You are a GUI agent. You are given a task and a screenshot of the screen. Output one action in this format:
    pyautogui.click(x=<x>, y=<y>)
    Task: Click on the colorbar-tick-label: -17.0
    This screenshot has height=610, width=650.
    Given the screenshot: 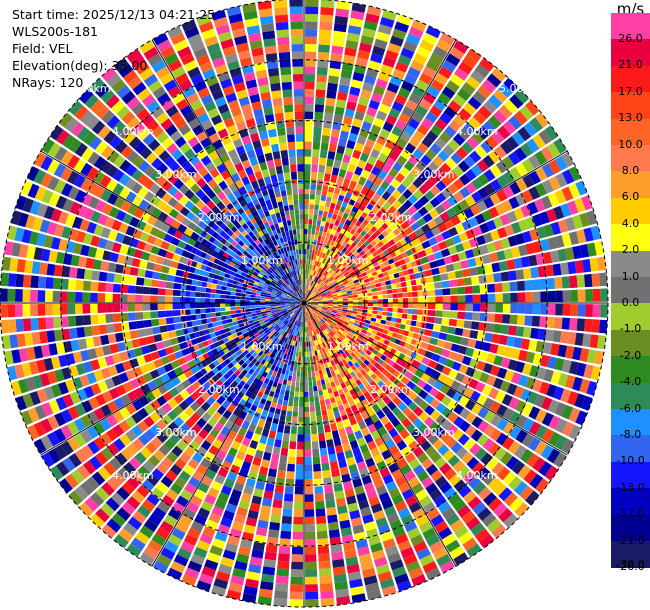 What is the action you would take?
    pyautogui.click(x=630, y=514)
    